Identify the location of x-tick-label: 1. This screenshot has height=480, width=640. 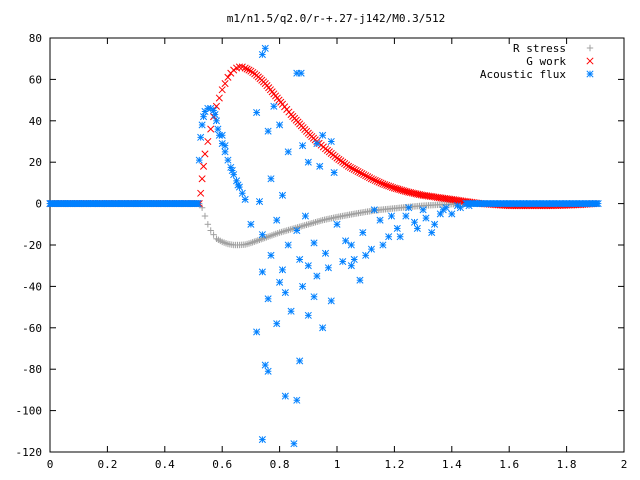
(337, 464).